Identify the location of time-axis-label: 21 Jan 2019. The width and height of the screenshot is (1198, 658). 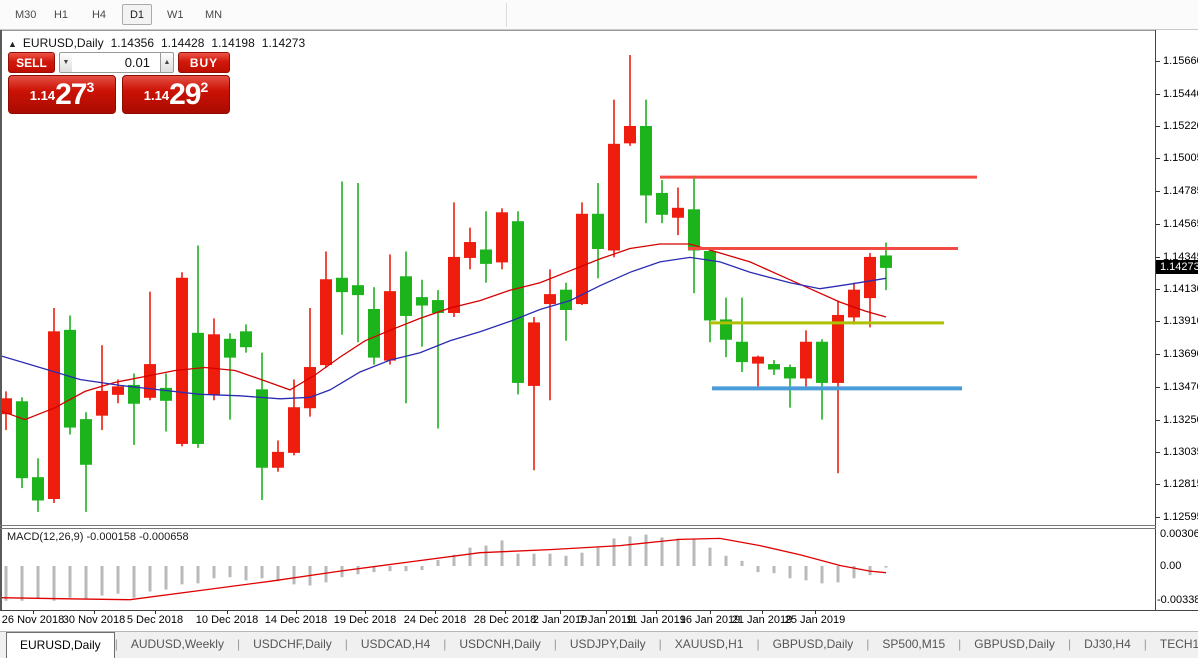
(762, 620).